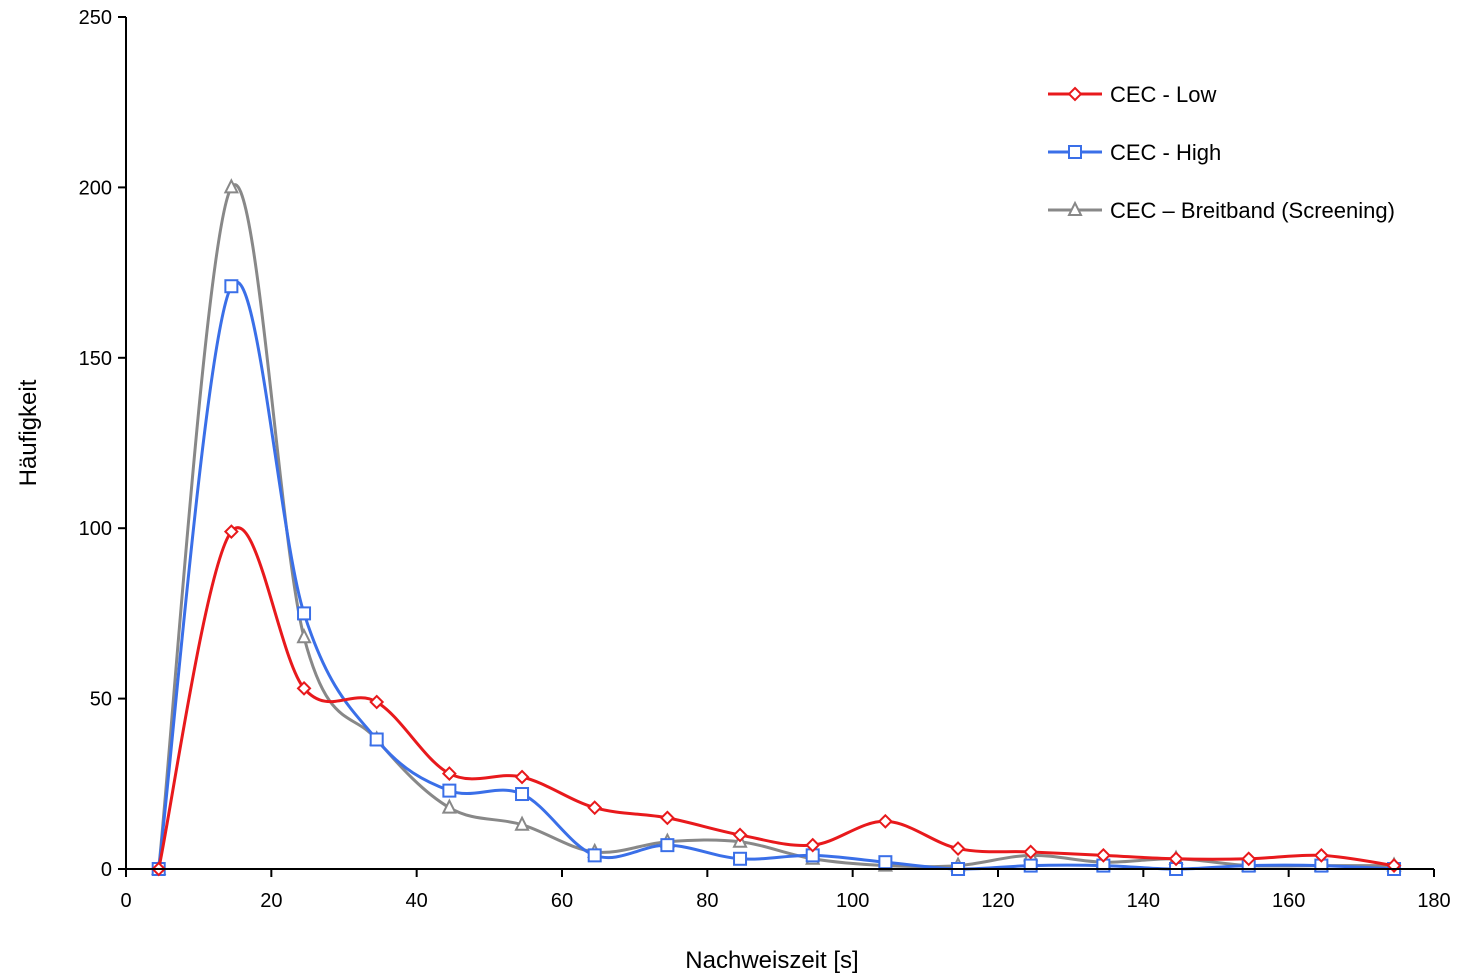 This screenshot has width=1474, height=975. I want to click on legend-label: CEC – Breitband (Screening), so click(1252, 210).